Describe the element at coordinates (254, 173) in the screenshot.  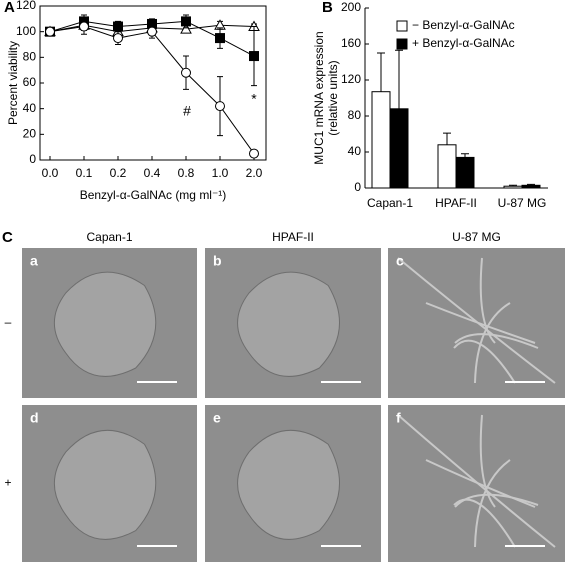
I see `x-tick-label: 2.0` at that location.